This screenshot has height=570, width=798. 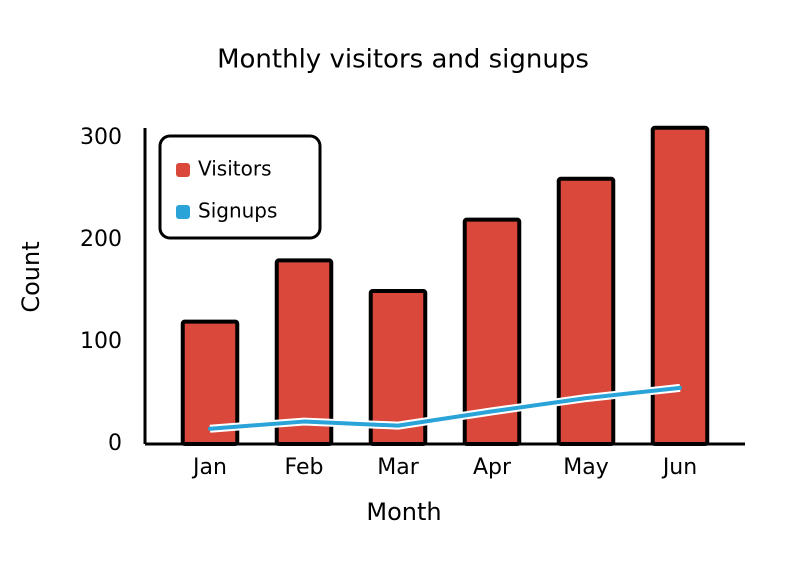 I want to click on y-tick-label: 200, so click(x=101, y=239).